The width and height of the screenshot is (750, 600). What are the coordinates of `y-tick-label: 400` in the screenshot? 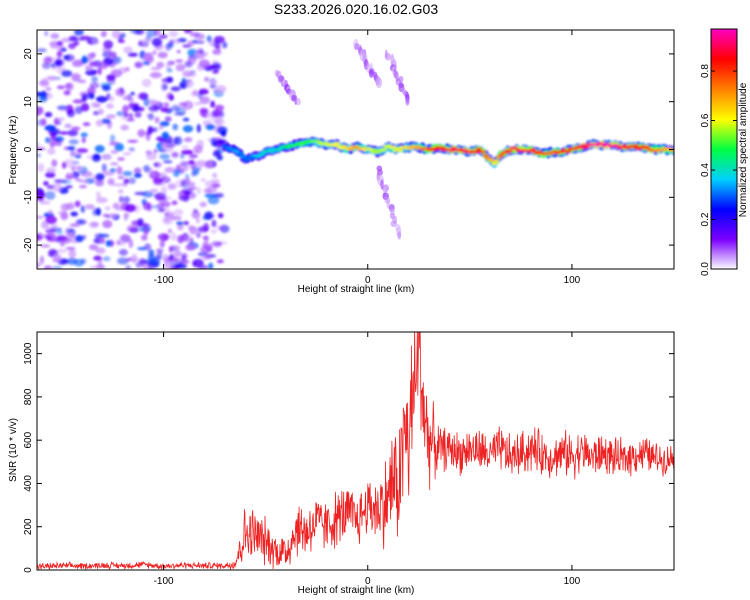 It's located at (28, 483).